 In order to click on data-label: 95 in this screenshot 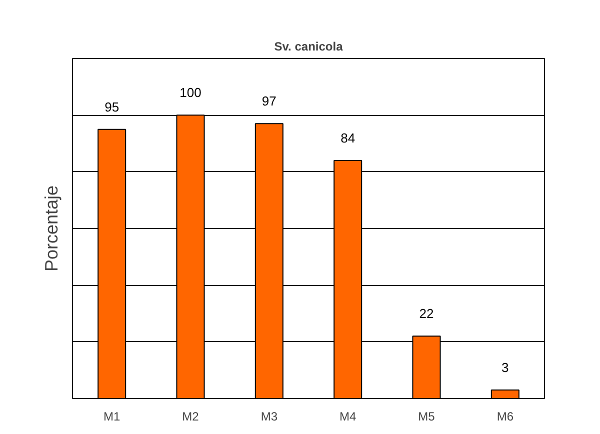, I will do `click(112, 106)`.